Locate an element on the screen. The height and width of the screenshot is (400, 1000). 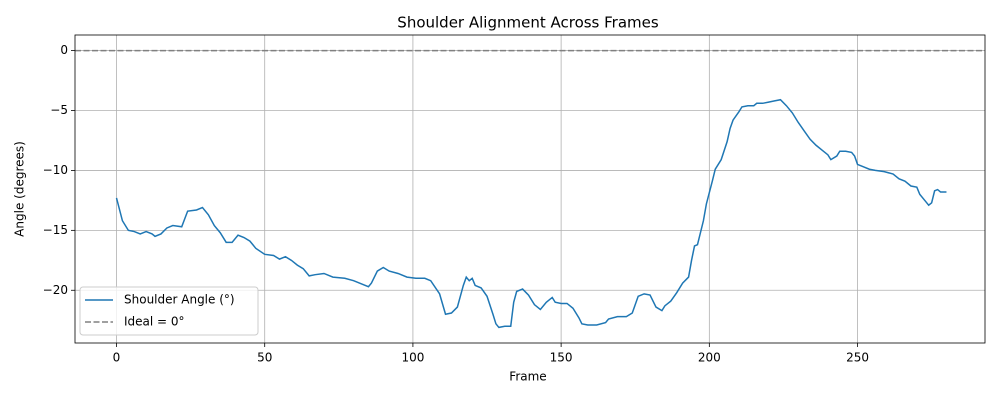
x-tick-label: 250 is located at coordinates (857, 358).